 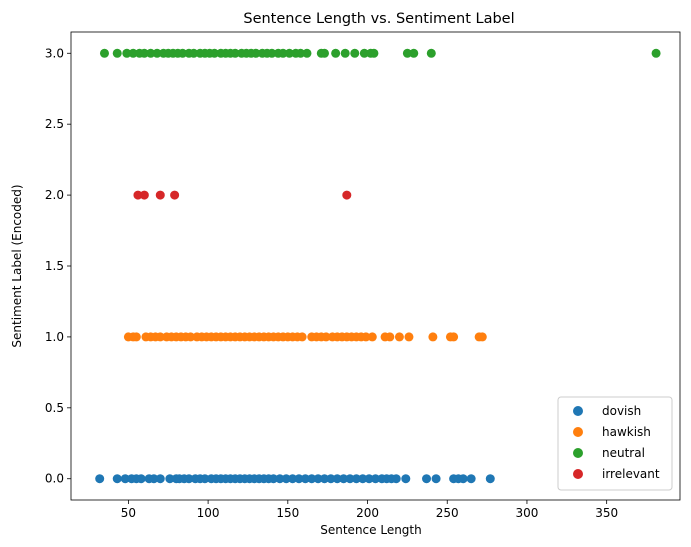 I want to click on legend-marker-irrelevant, so click(x=578, y=474).